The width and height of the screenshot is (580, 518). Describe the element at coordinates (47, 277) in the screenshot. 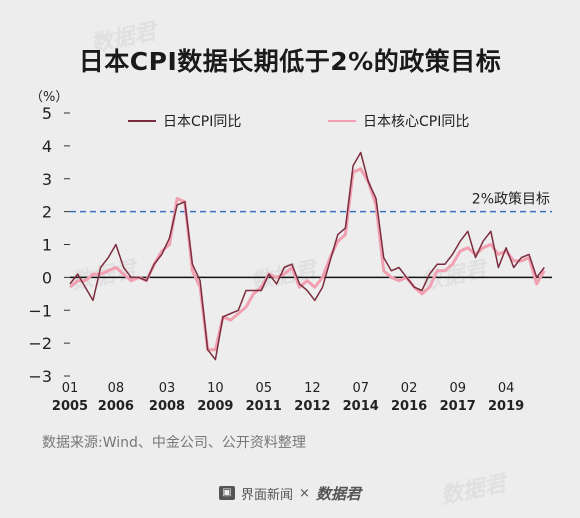

I see `y-tick-label: 0` at that location.